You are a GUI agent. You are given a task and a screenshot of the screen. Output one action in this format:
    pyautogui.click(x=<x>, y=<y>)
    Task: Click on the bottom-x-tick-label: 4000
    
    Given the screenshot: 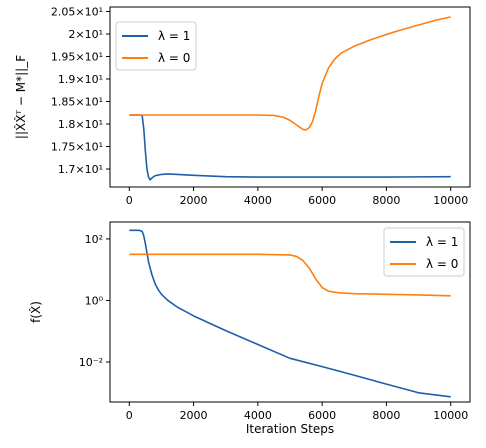 What is the action you would take?
    pyautogui.click(x=258, y=415)
    